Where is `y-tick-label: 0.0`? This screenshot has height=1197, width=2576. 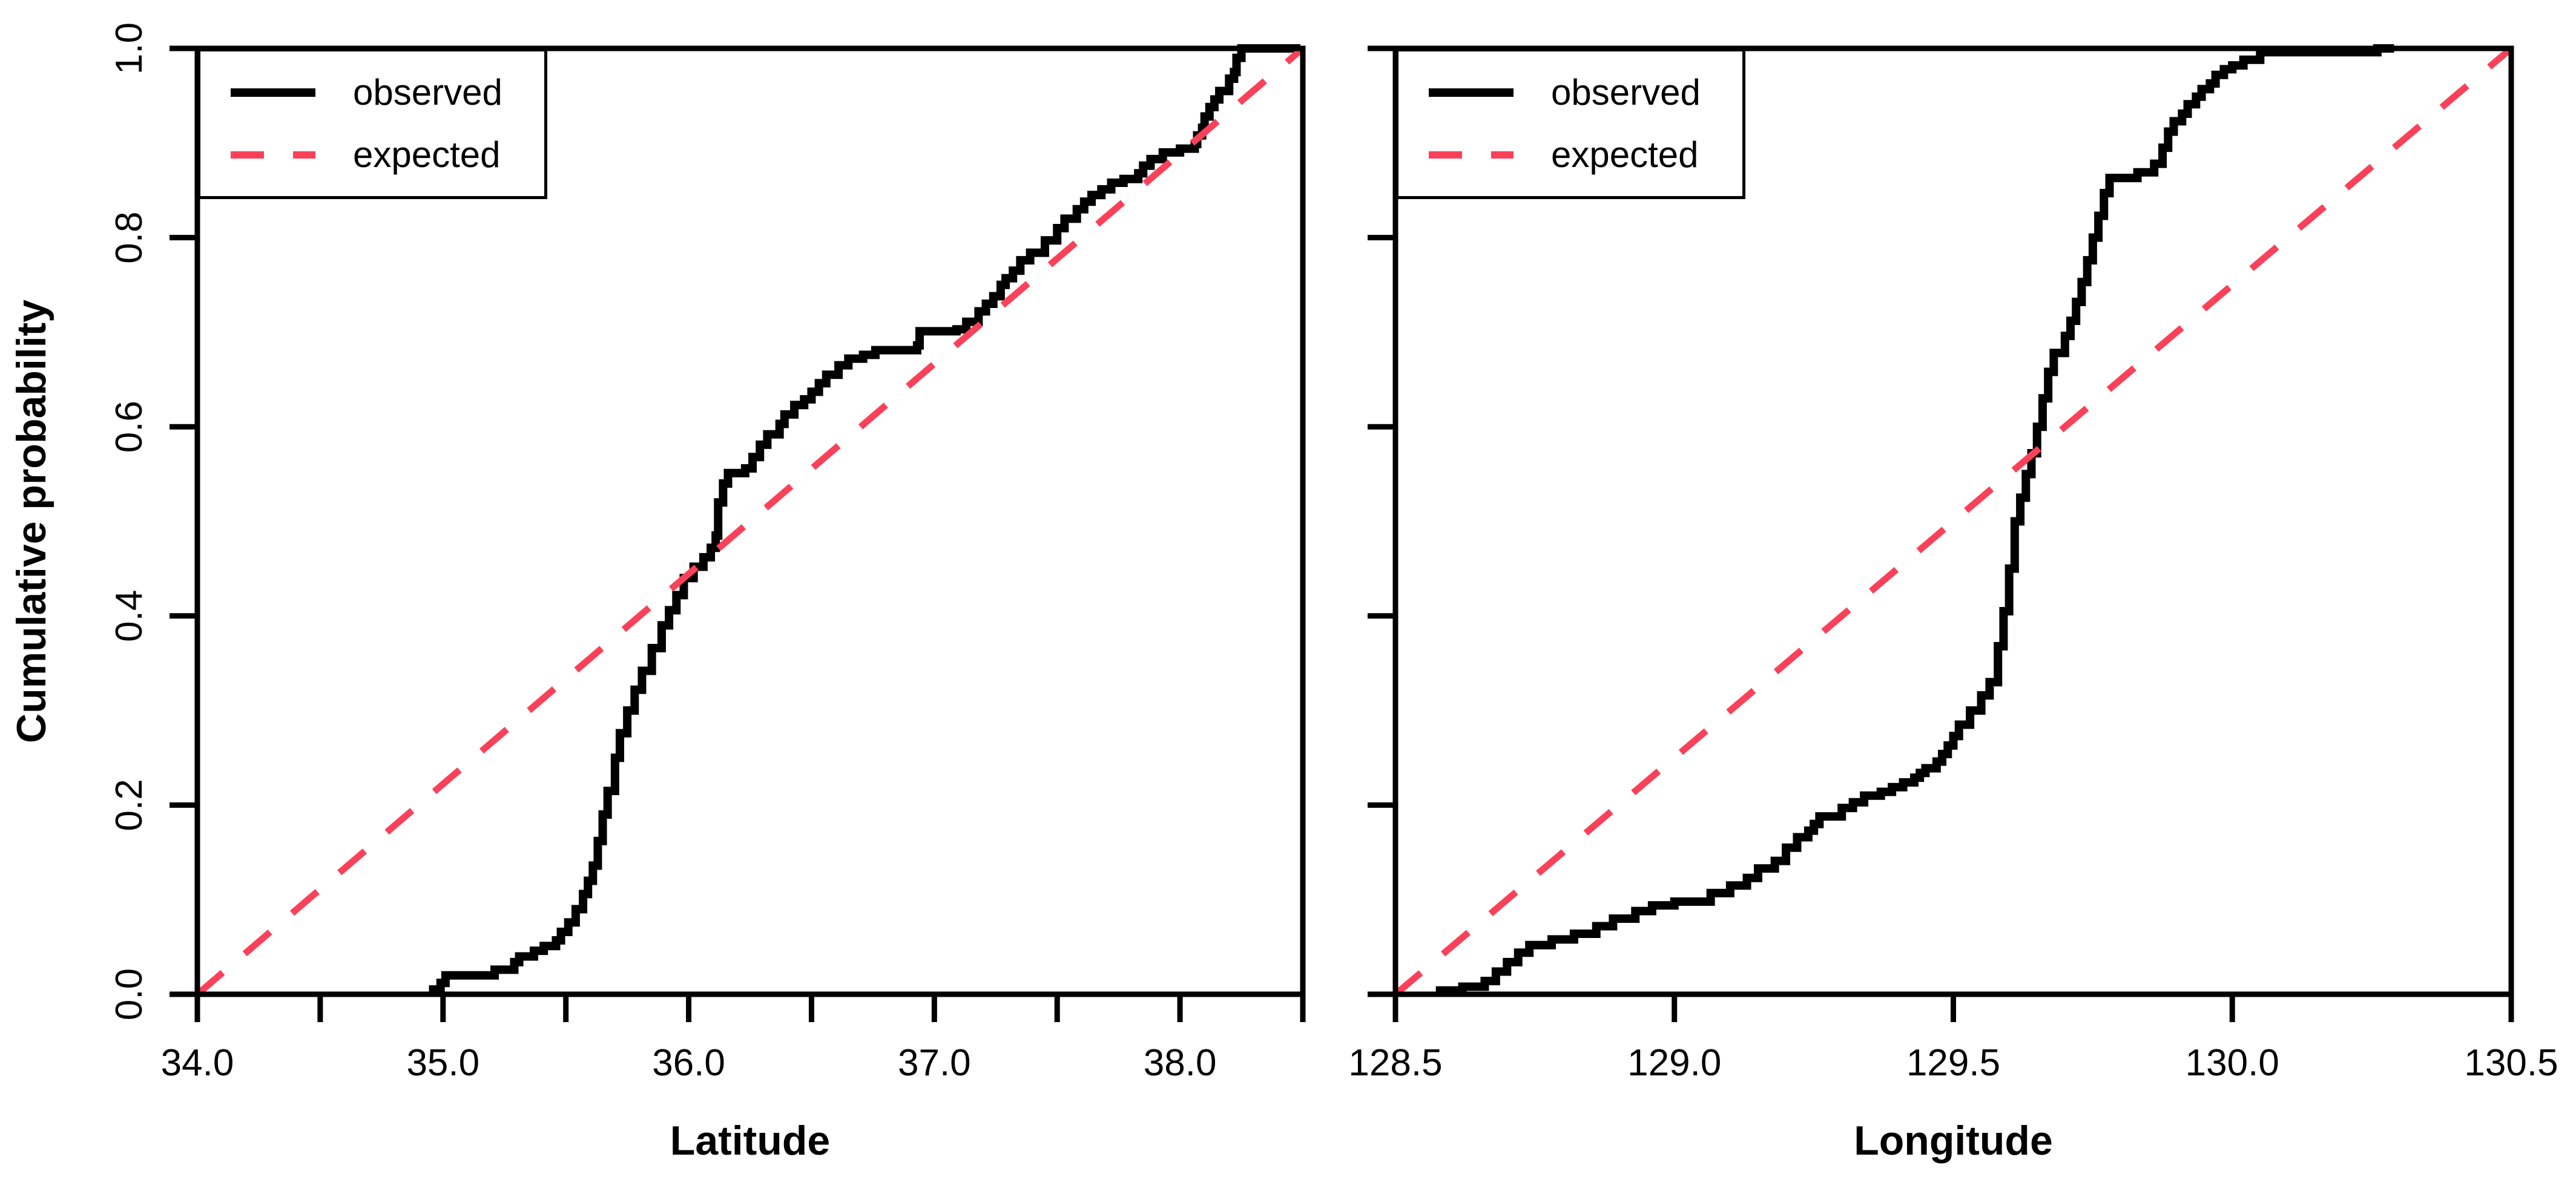
y-tick-label: 0.0 is located at coordinates (129, 994).